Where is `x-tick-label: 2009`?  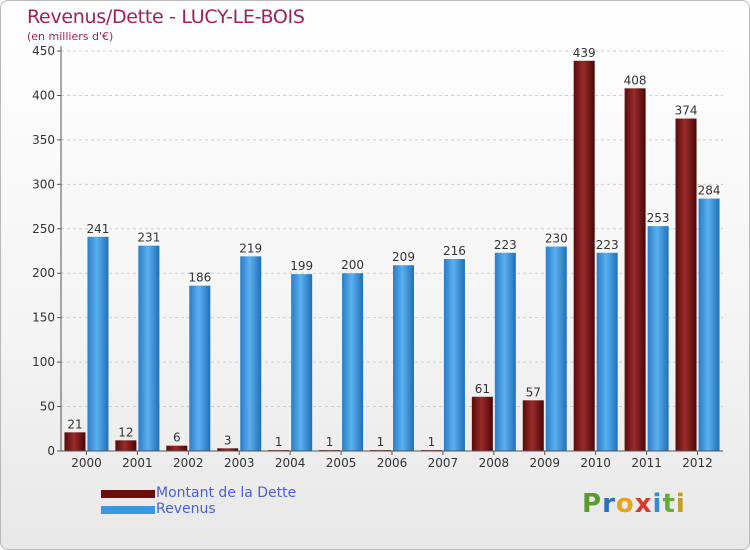
x-tick-label: 2009 is located at coordinates (544, 463).